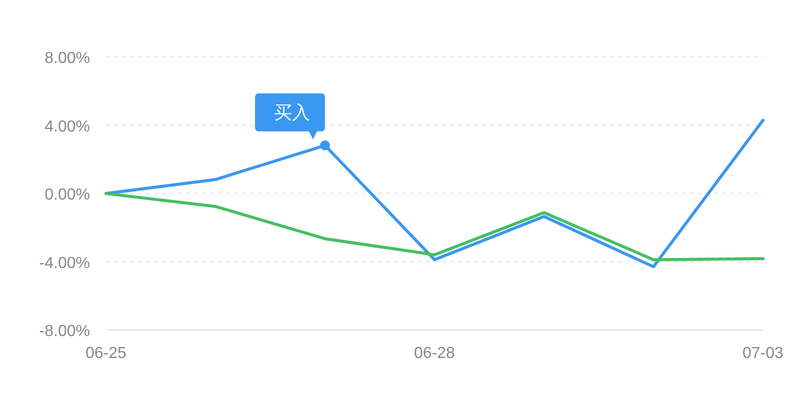  Describe the element at coordinates (763, 353) in the screenshot. I see `x-tick-label: 07-03` at that location.